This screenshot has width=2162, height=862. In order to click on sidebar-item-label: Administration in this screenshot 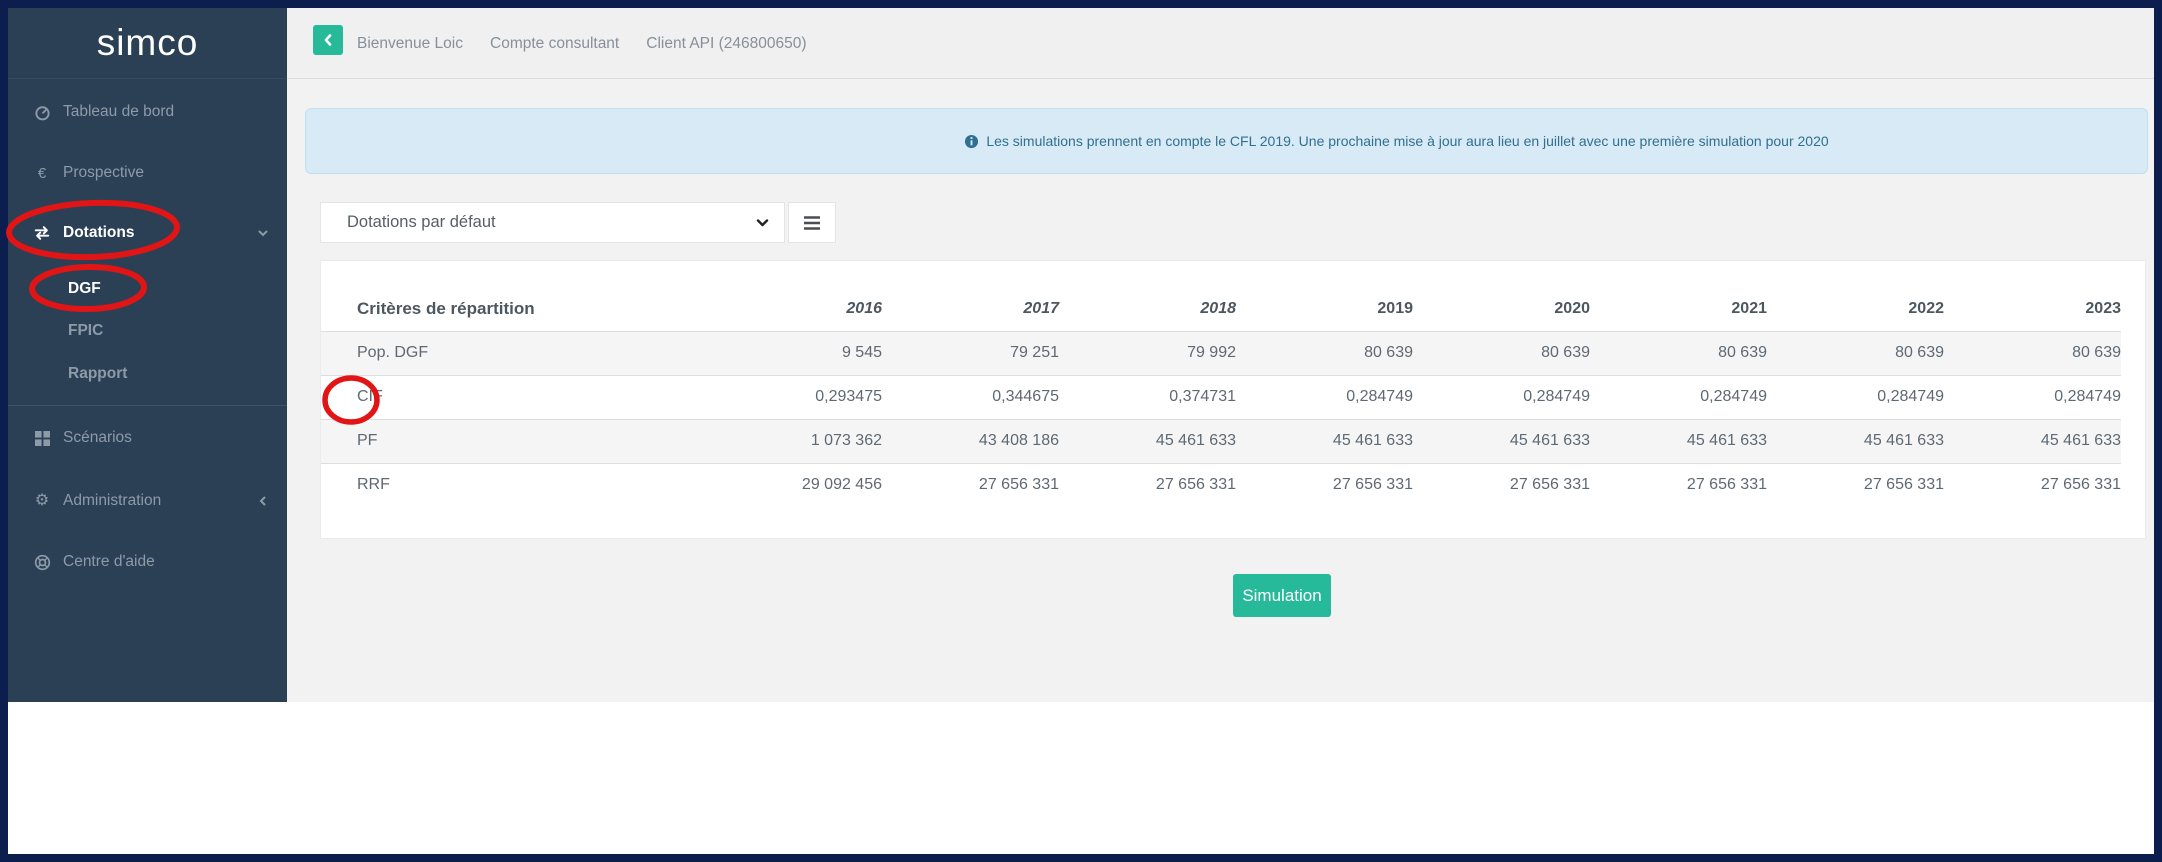, I will do `click(112, 500)`.